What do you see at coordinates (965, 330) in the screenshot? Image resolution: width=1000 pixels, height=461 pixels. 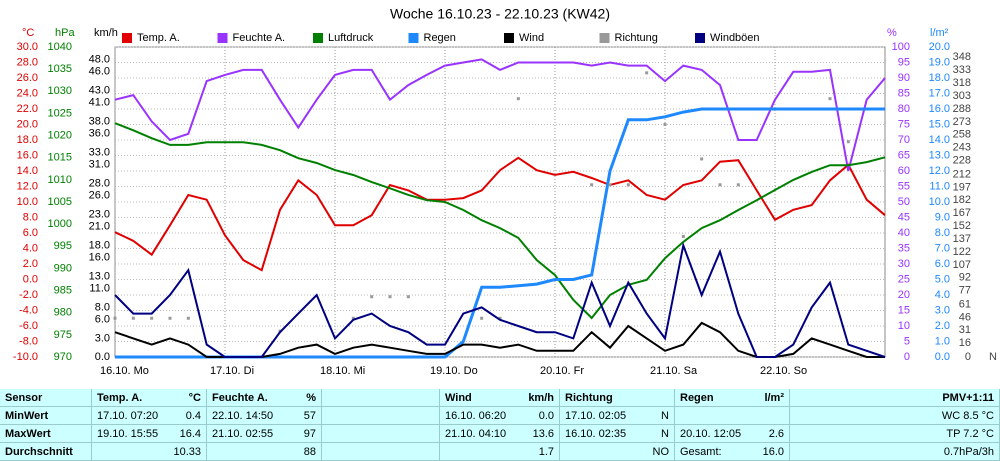 I see `y-tick-label: 31` at bounding box center [965, 330].